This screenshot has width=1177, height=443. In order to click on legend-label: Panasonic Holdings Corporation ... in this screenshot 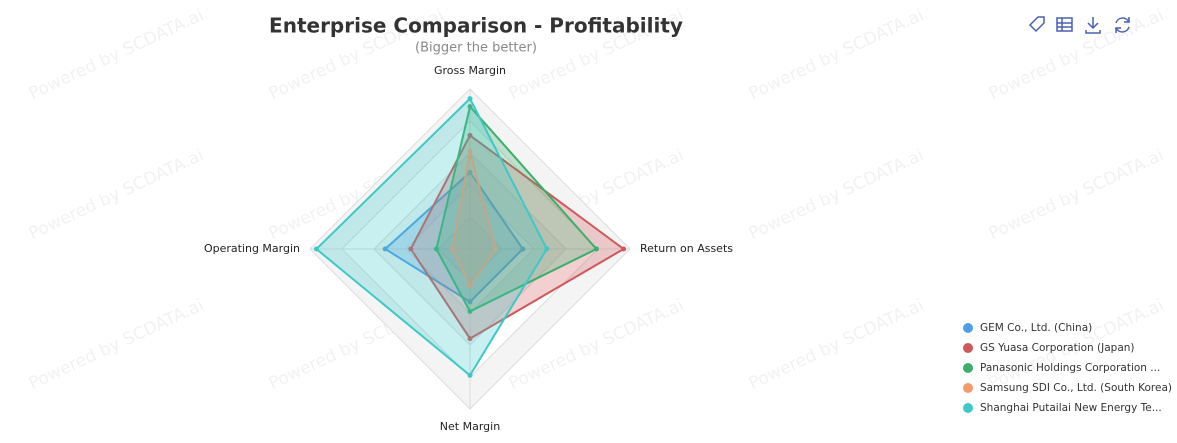, I will do `click(1070, 368)`.